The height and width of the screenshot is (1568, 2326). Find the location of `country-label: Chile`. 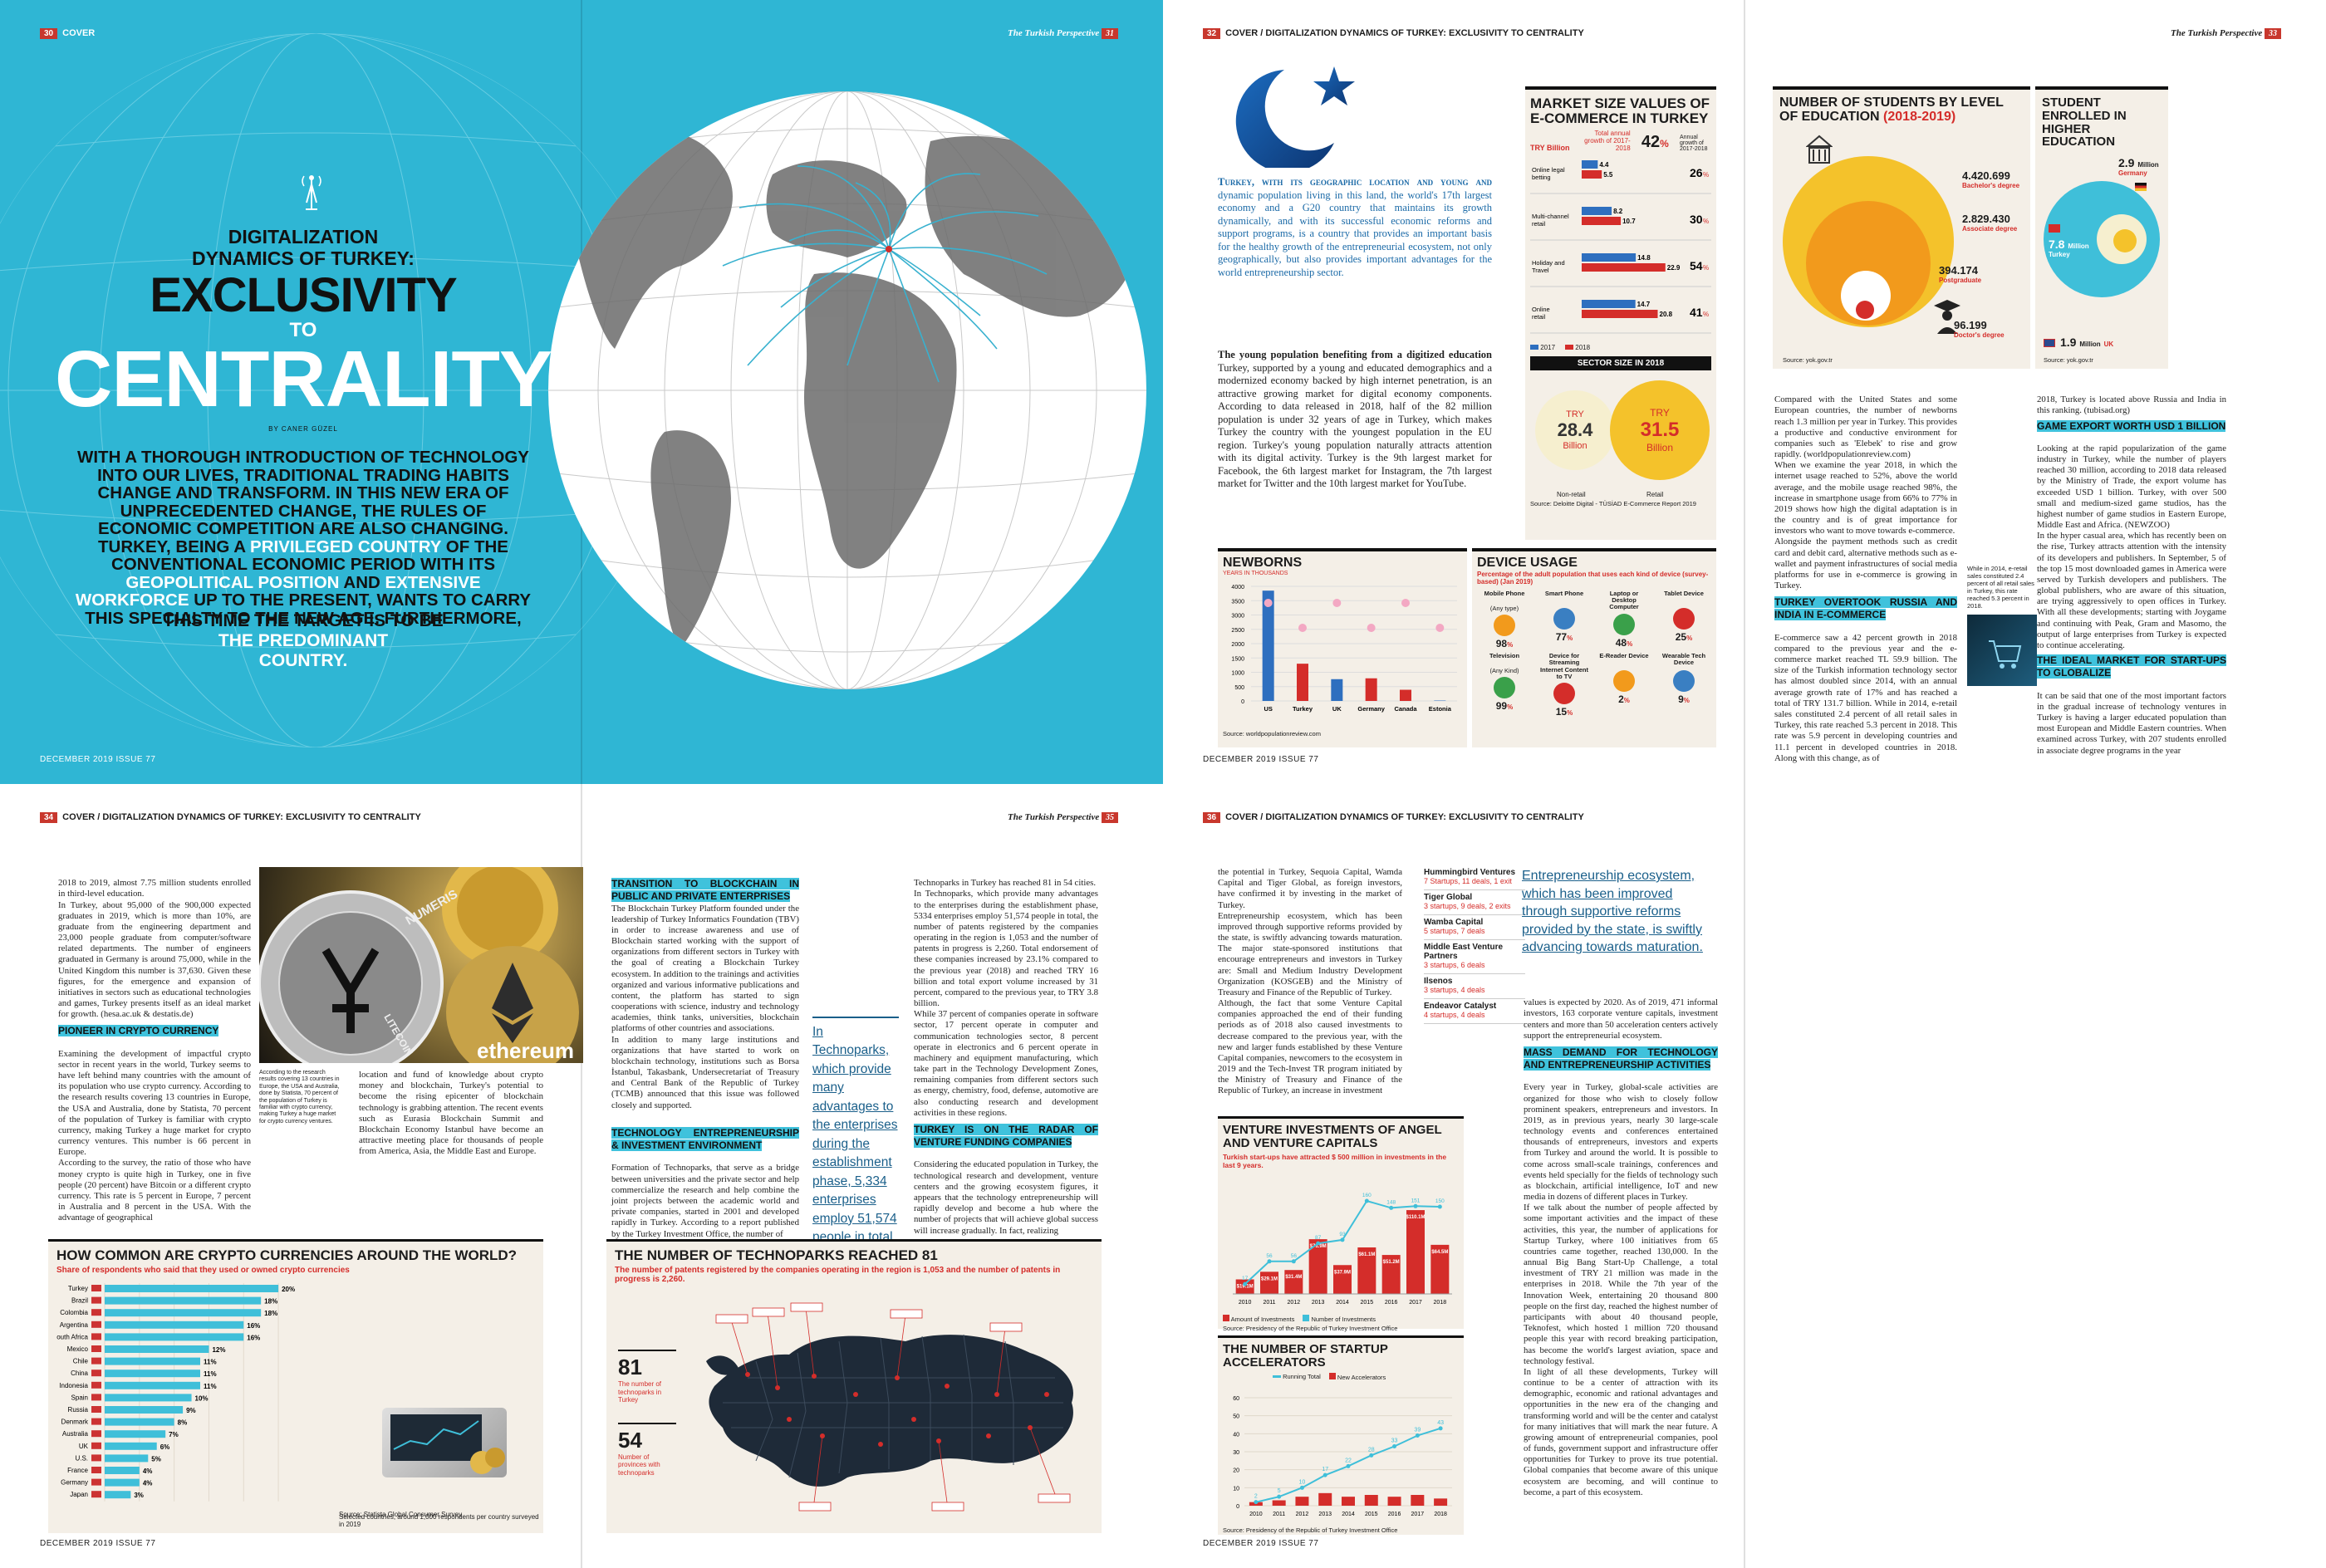

country-label: Chile is located at coordinates (81, 1361).